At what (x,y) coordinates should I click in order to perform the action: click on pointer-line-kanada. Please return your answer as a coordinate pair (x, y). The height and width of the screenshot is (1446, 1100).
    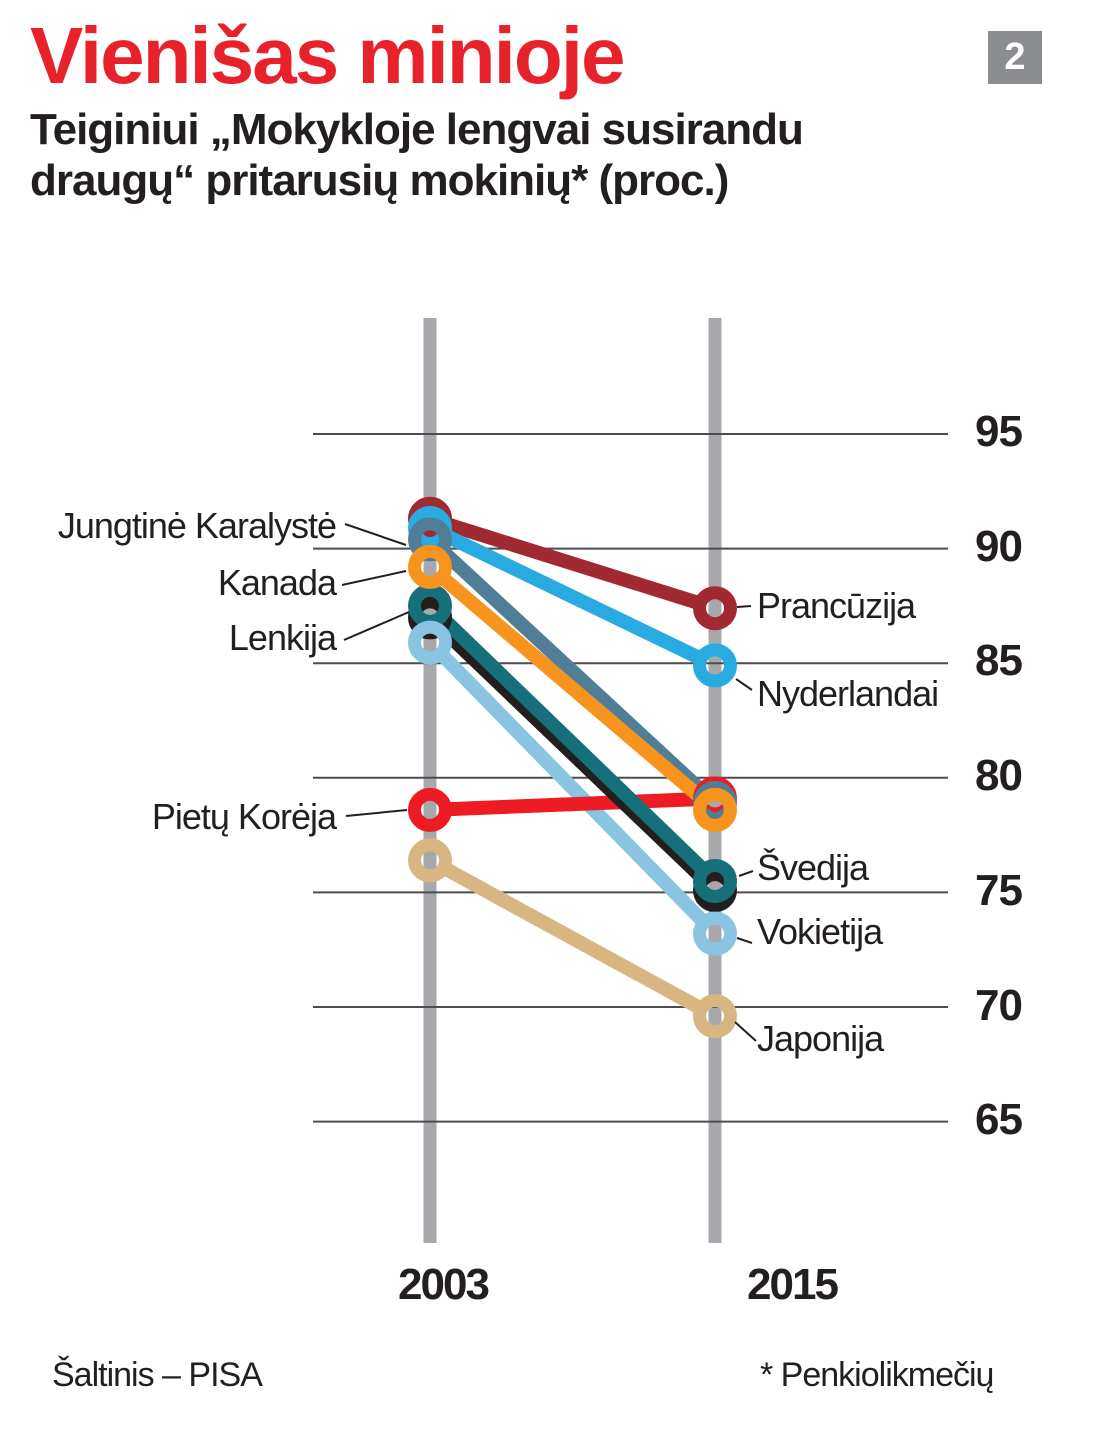
    Looking at the image, I should click on (374, 578).